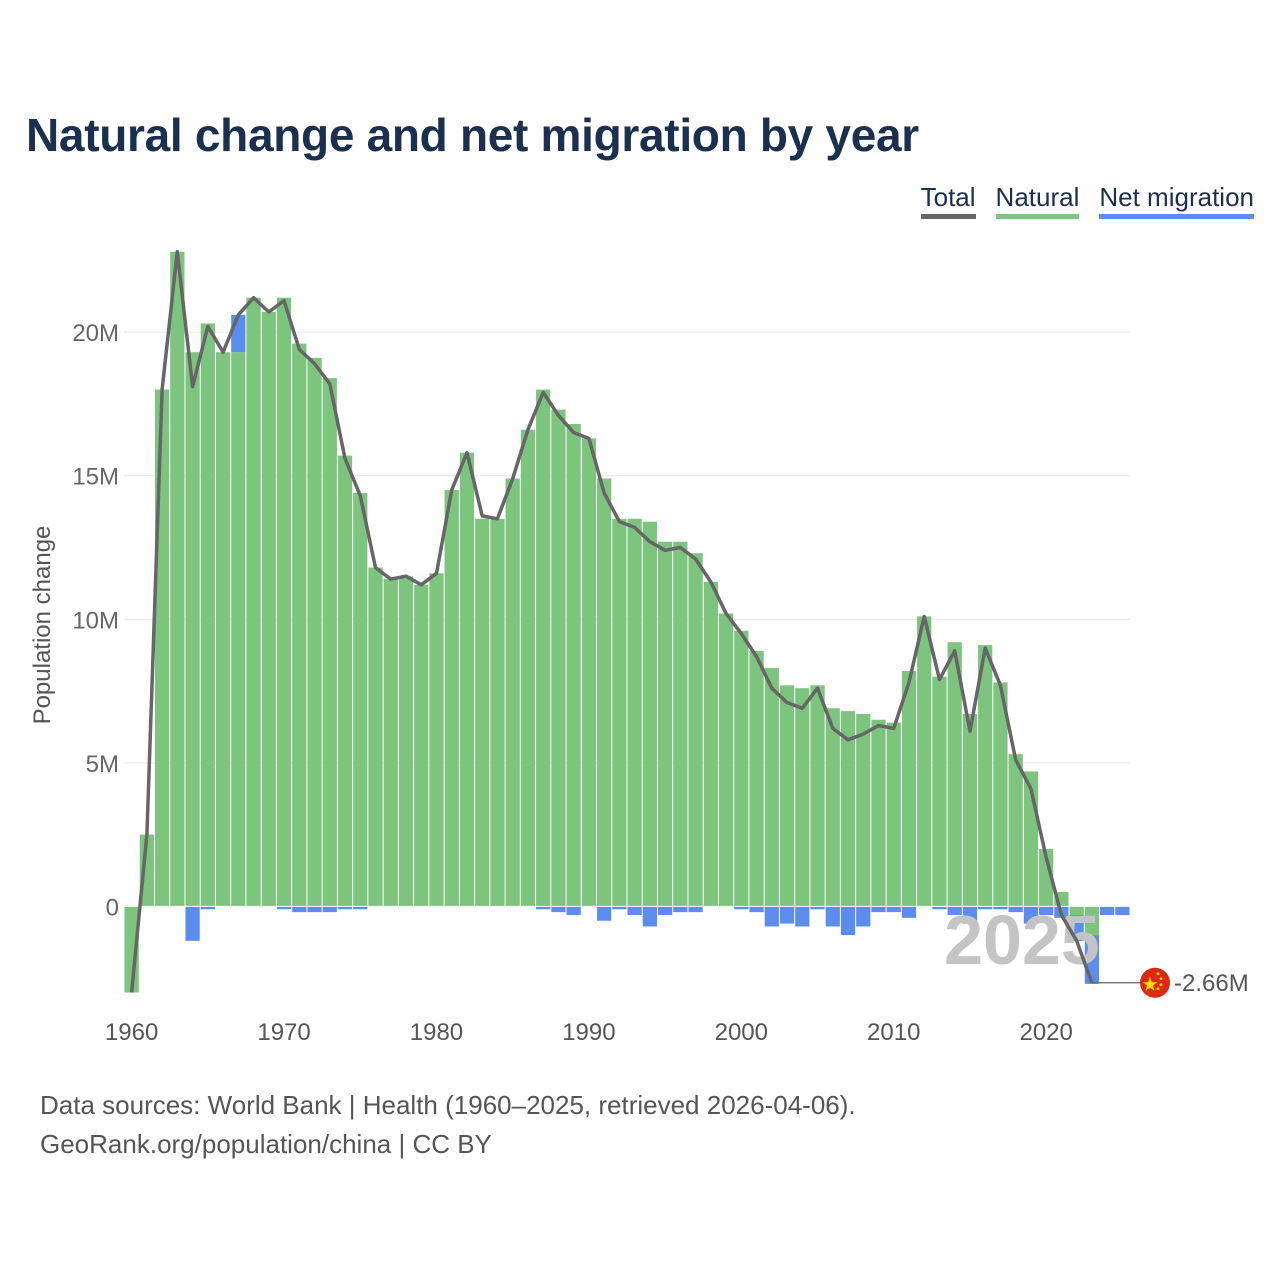 The height and width of the screenshot is (1280, 1280). What do you see at coordinates (1037, 200) in the screenshot?
I see `legend-item-natural: Natural` at bounding box center [1037, 200].